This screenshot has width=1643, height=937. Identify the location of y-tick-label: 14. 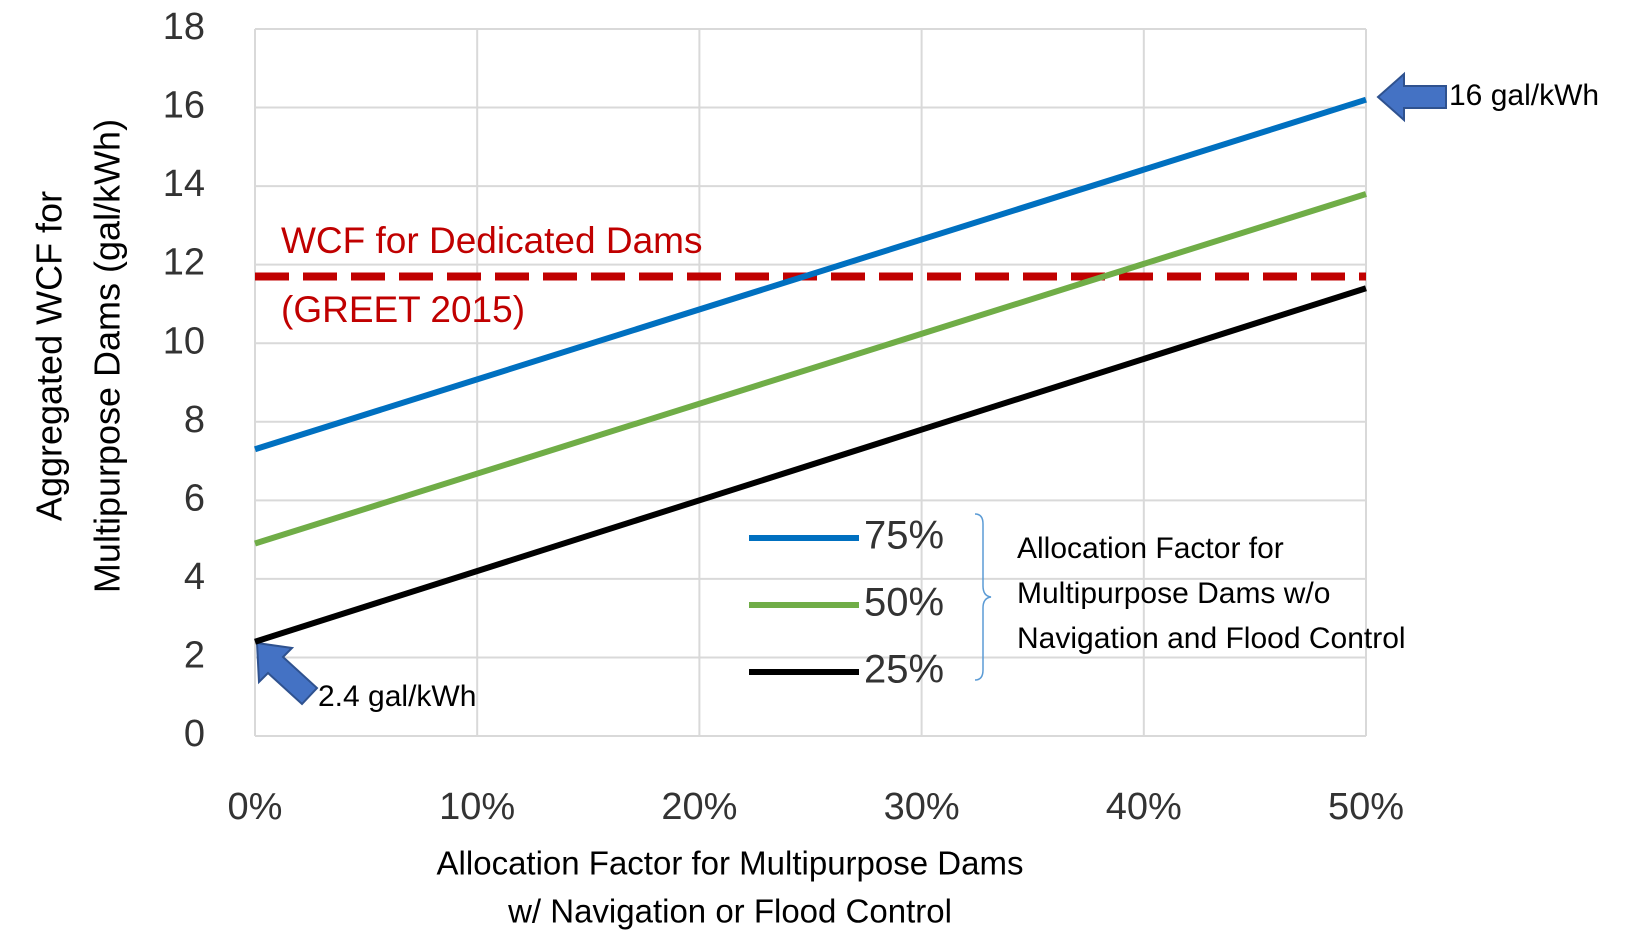
(184, 184).